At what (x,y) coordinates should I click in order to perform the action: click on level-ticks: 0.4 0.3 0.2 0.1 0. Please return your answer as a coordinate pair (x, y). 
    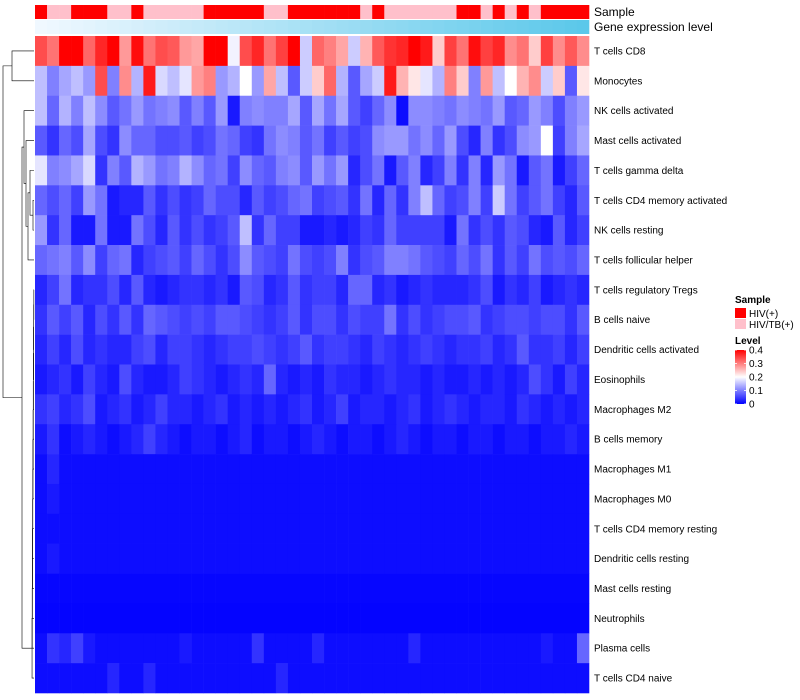
    Looking at the image, I should click on (749, 378).